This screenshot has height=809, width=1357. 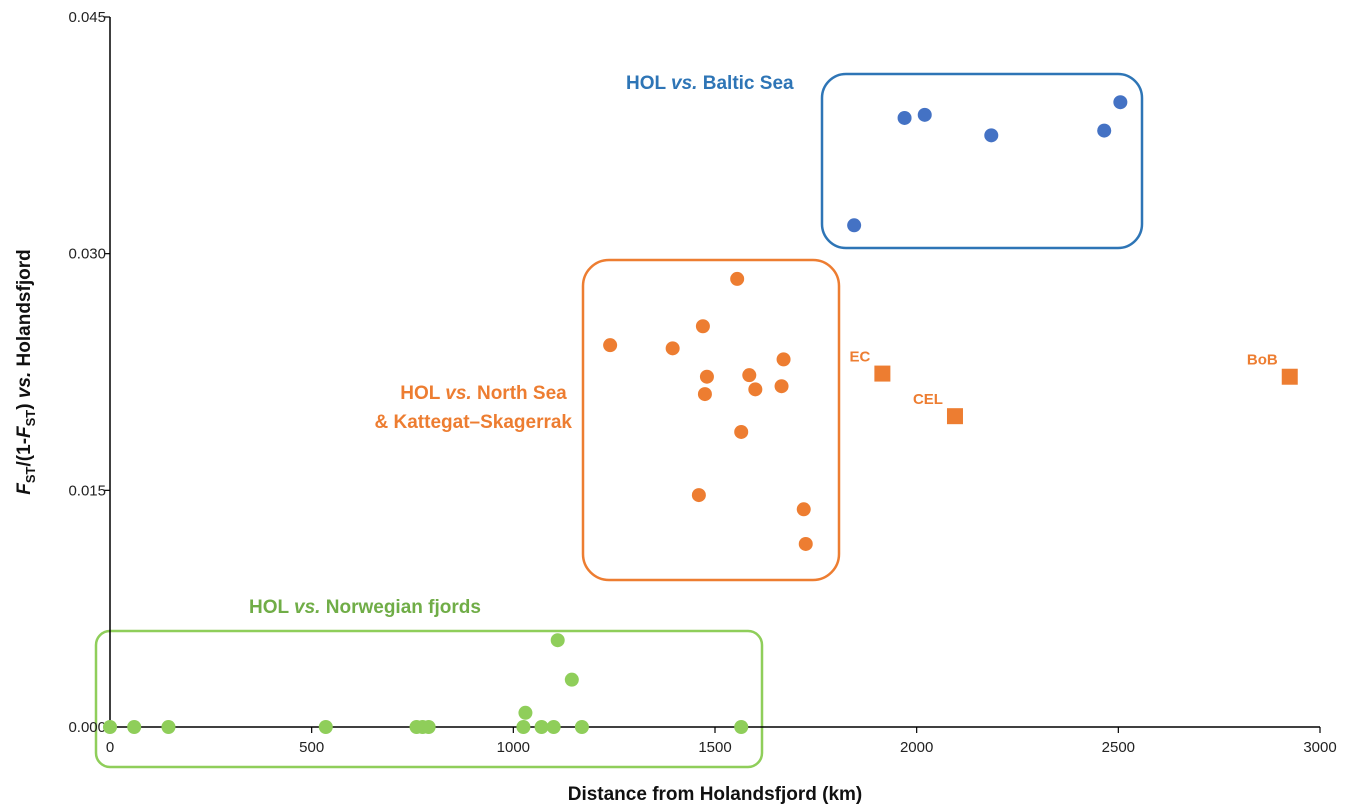 I want to click on y-axis-title: FST/(1-FST) vs. Holandsfjord, so click(x=26, y=371).